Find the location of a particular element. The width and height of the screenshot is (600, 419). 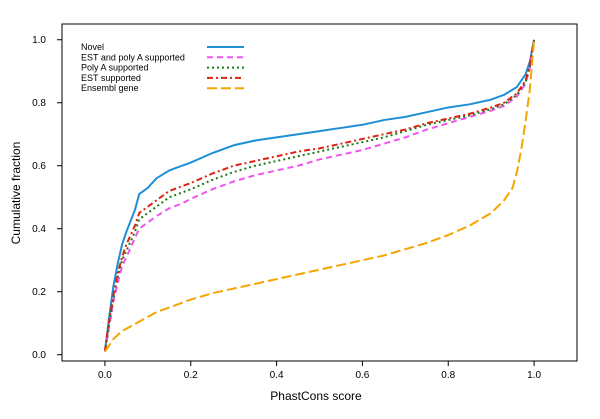

legend-label: Poly A supported is located at coordinates (115, 68).